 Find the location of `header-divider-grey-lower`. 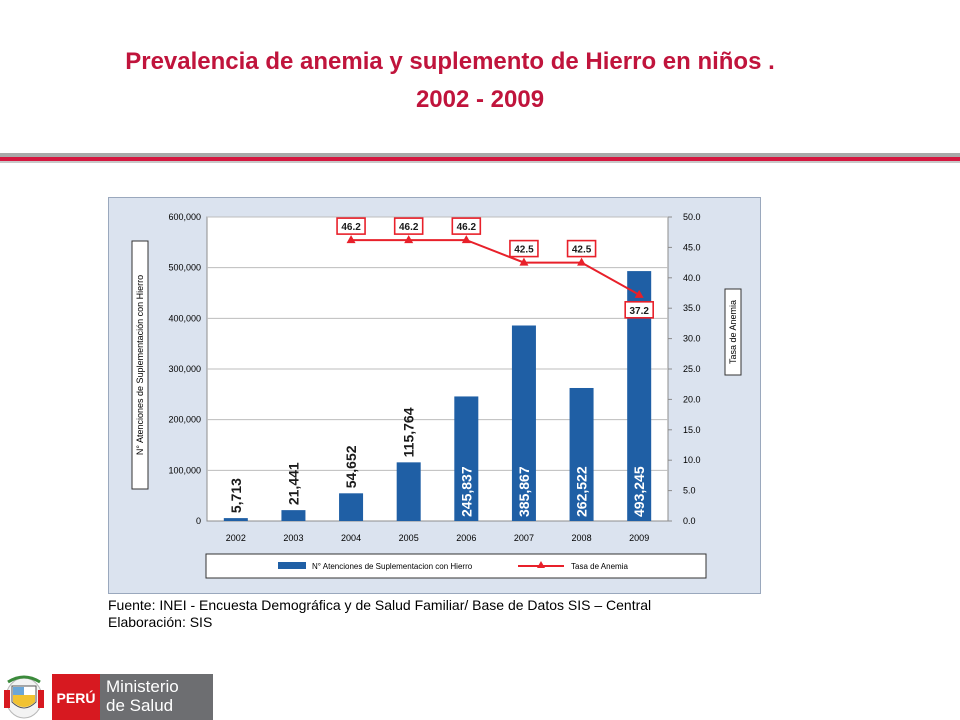

header-divider-grey-lower is located at coordinates (480, 162).